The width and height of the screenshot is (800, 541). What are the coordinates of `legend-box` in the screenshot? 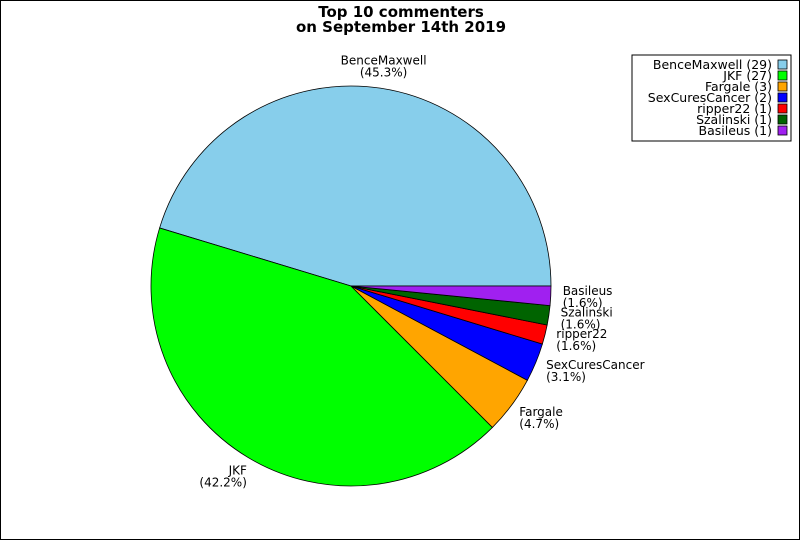 It's located at (711, 98).